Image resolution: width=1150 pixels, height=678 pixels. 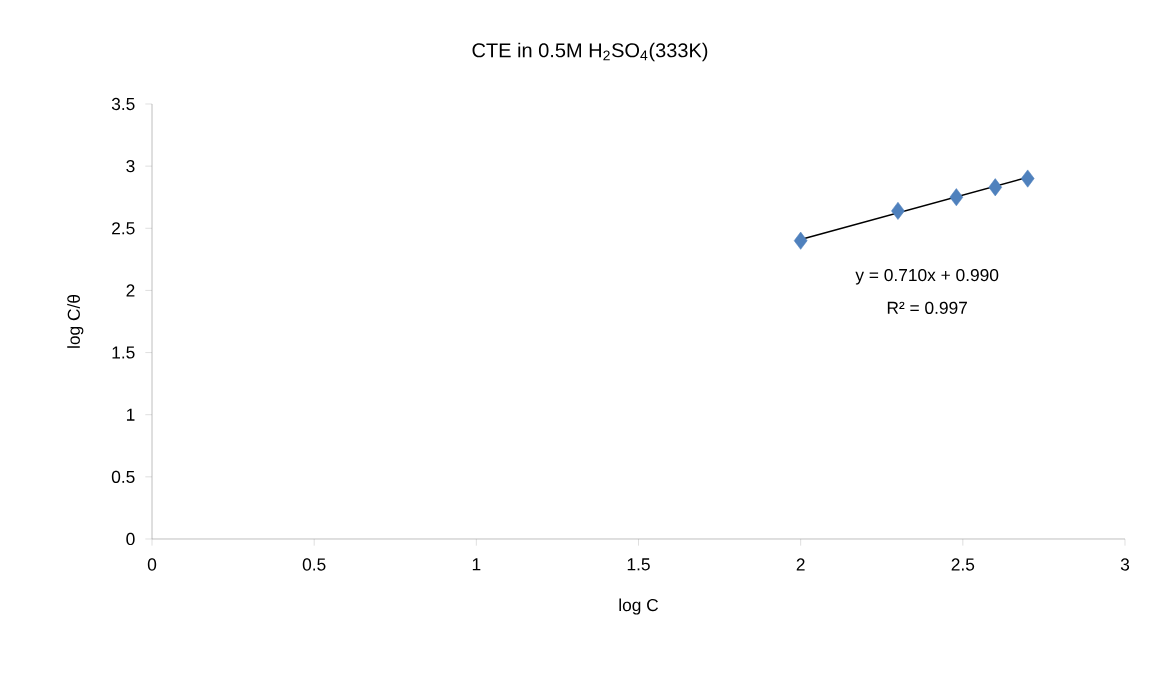 What do you see at coordinates (476, 564) in the screenshot?
I see `x-tick-label: 1` at bounding box center [476, 564].